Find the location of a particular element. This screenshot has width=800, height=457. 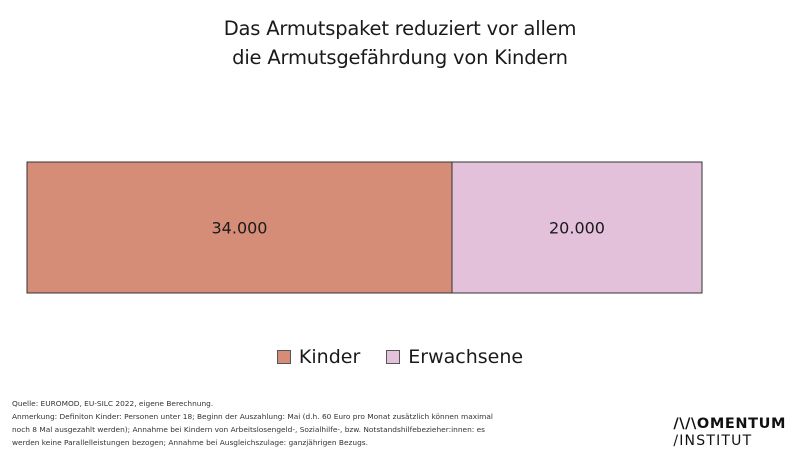

legend-item-kinder: Kinder is located at coordinates (318, 357).